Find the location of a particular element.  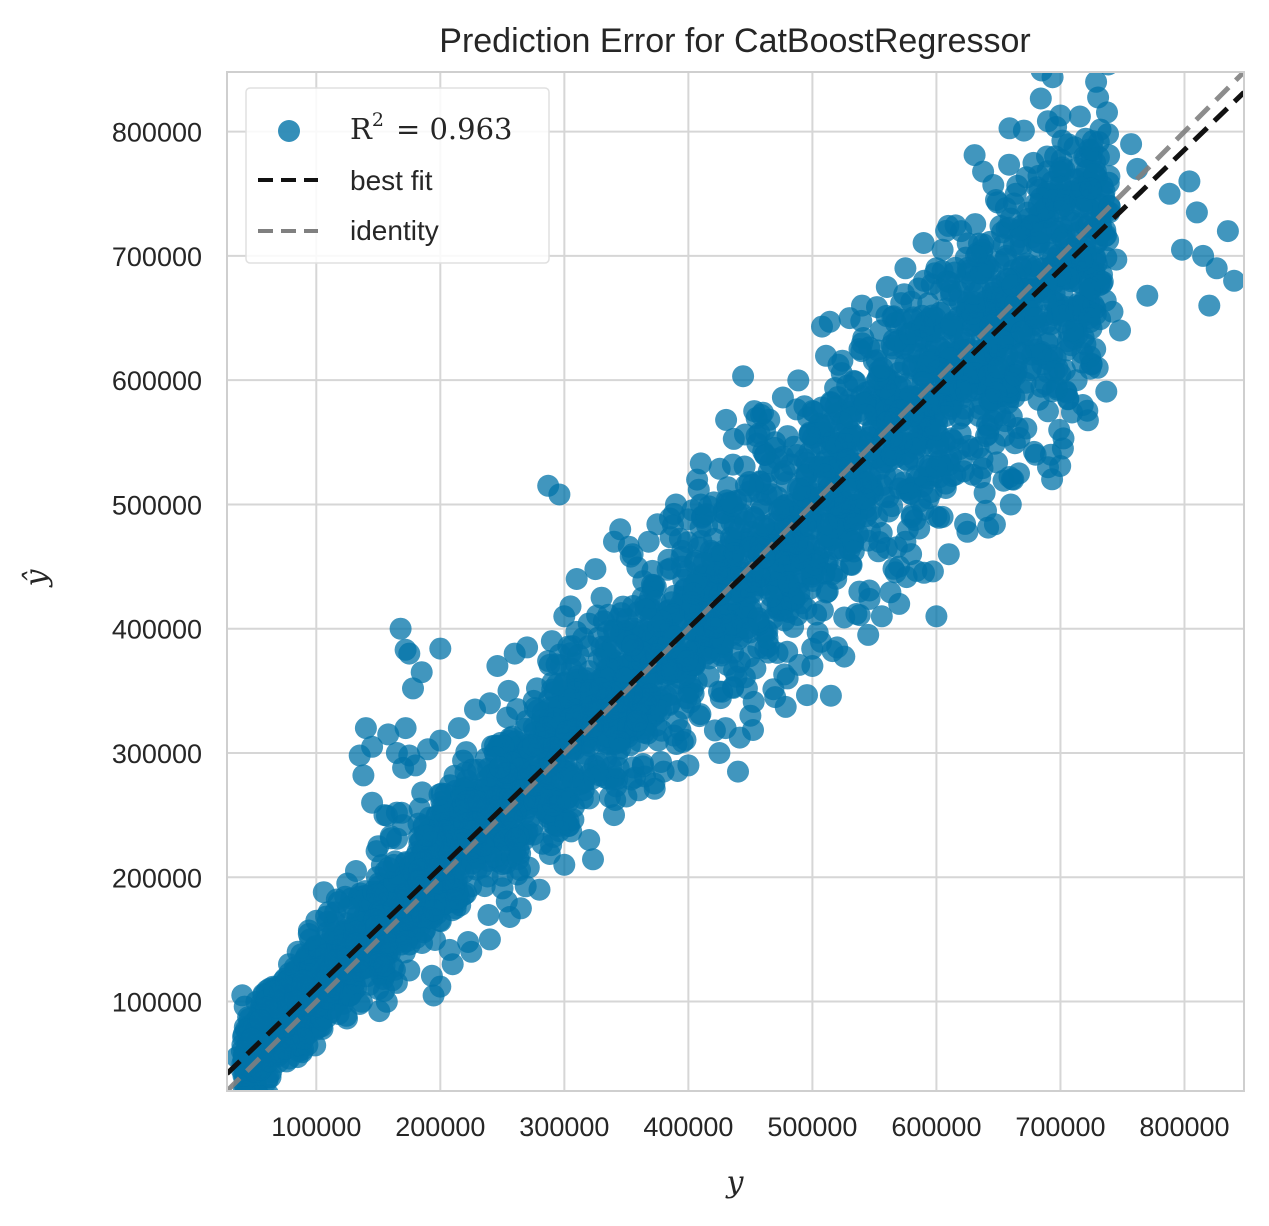

x-tick-label: 500000 is located at coordinates (812, 1127).